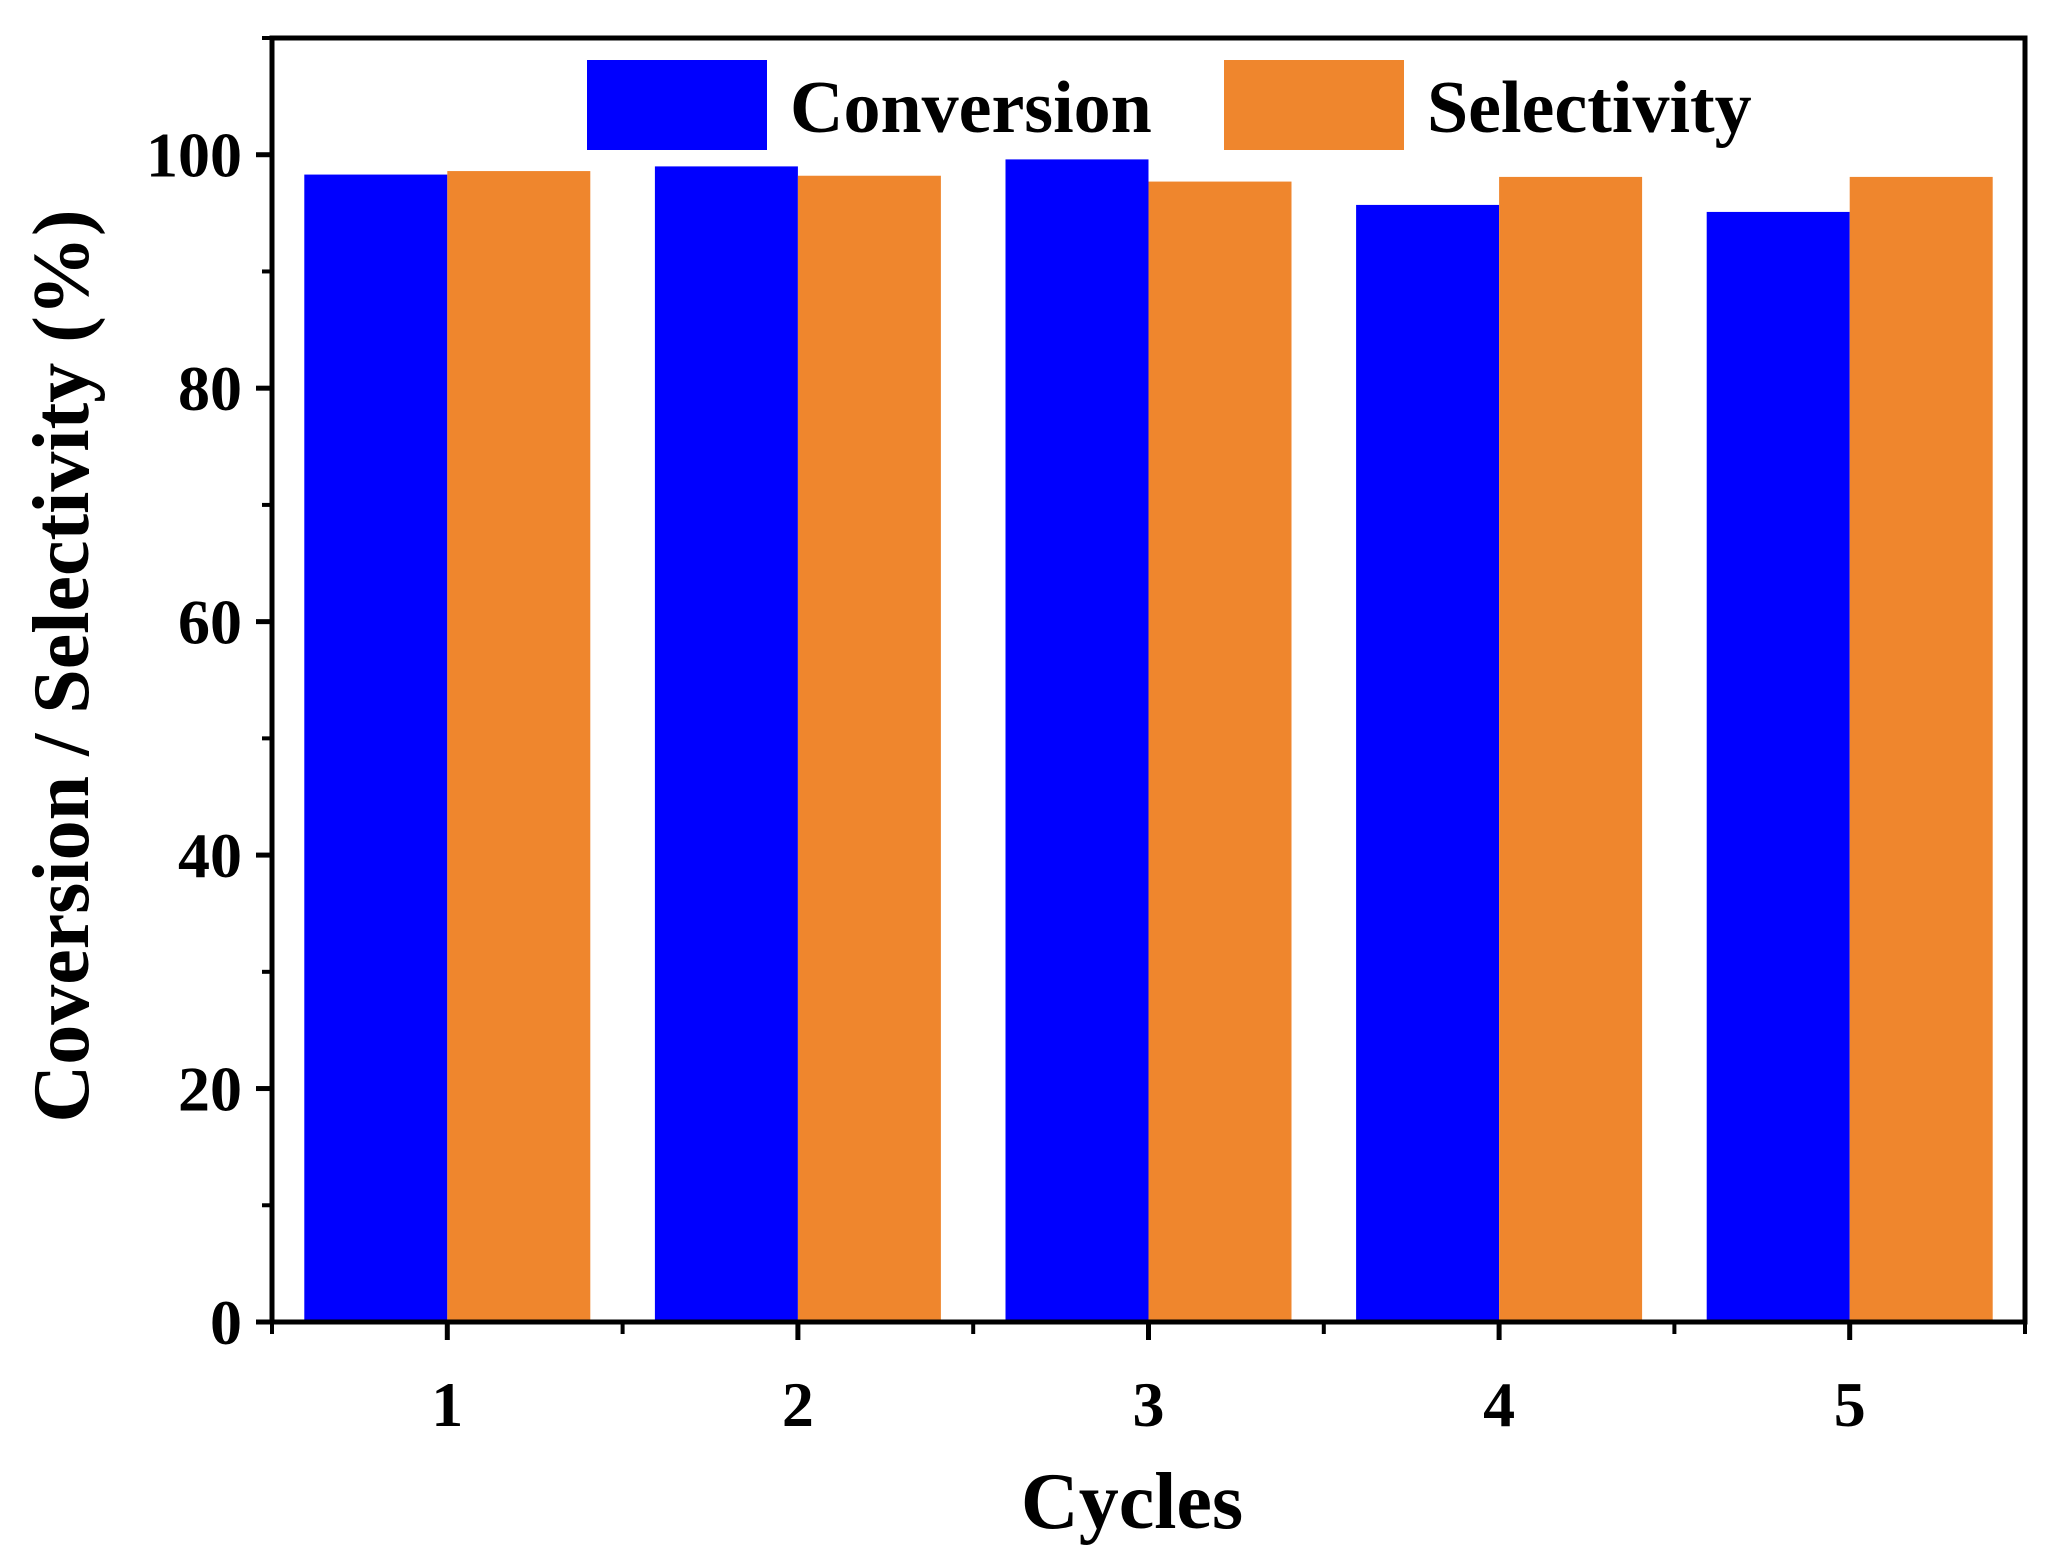  What do you see at coordinates (798, 1404) in the screenshot?
I see `x-tick-label: 2` at bounding box center [798, 1404].